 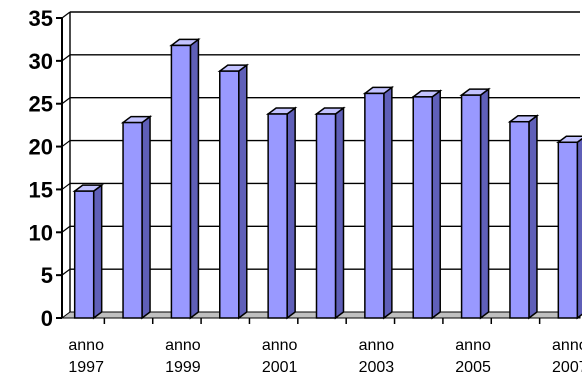 I want to click on y-tick-label: 20, so click(x=41, y=147).